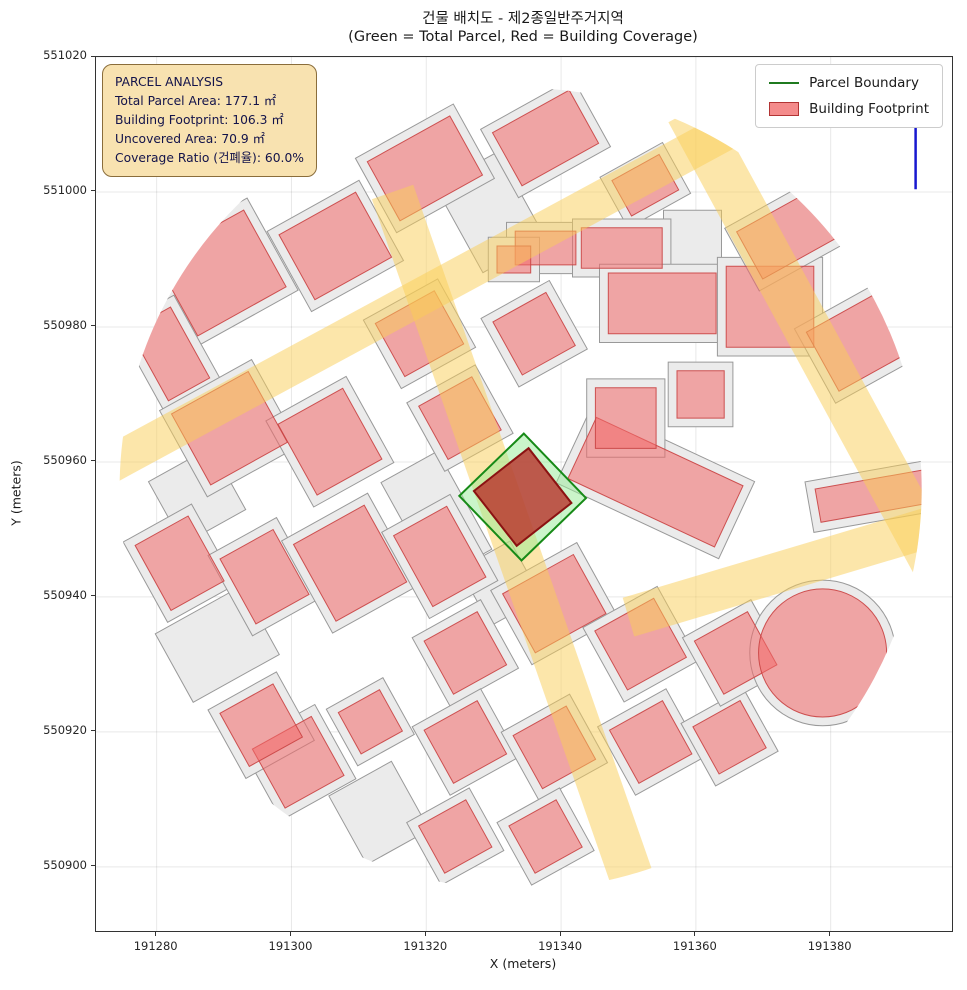 The image size is (967, 990). What do you see at coordinates (209, 158) in the screenshot?
I see `coverage-ratio: Coverage Ratio (건폐율): 60.0%` at bounding box center [209, 158].